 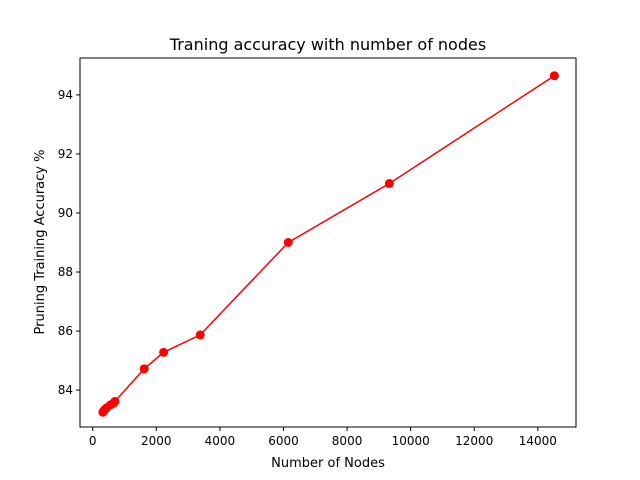 What do you see at coordinates (93, 441) in the screenshot?
I see `x-tick-label: 0` at bounding box center [93, 441].